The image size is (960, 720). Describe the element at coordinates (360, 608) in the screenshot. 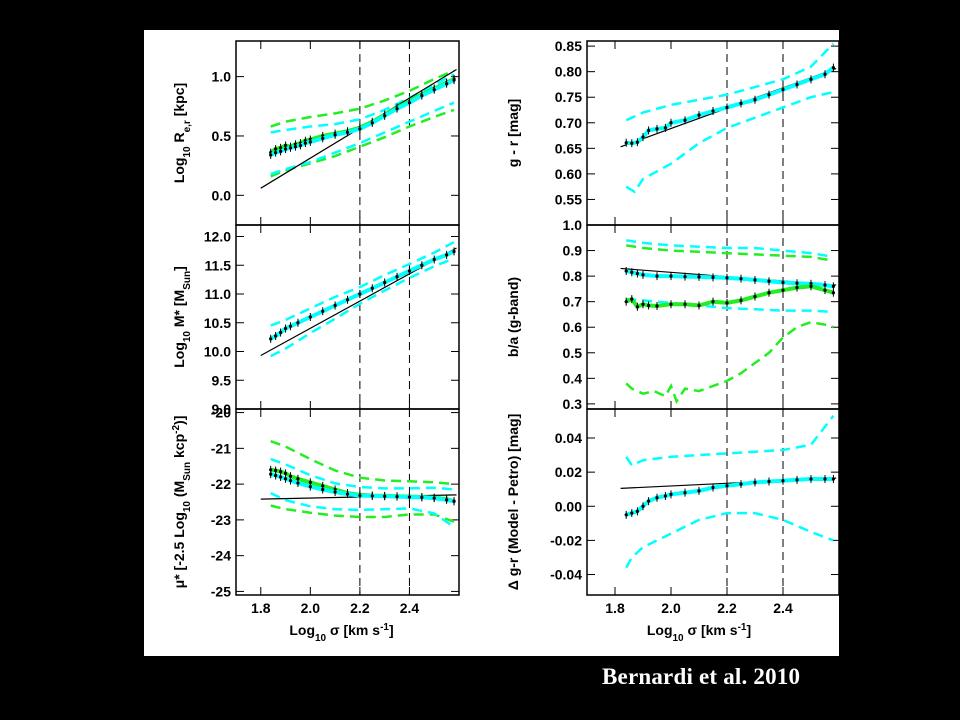

I see `x-tick-label: 2.2` at that location.